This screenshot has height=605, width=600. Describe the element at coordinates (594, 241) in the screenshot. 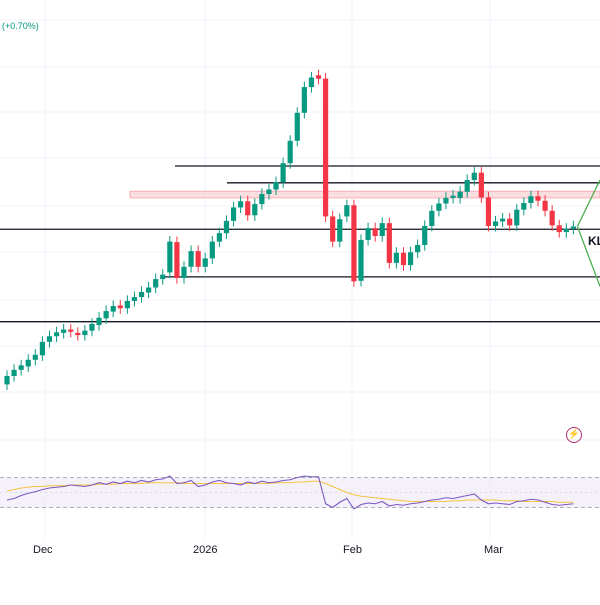

I see `level-label-kl: KL` at that location.